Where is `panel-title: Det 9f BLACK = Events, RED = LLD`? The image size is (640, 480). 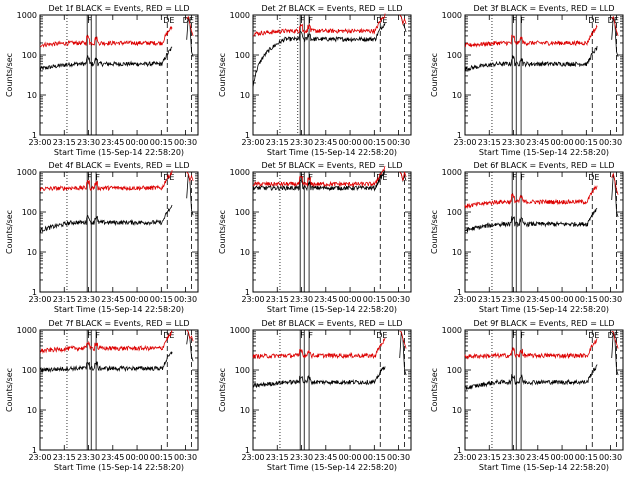
panel-title: Det 9f BLACK = Events, RED = LLD is located at coordinates (543, 323).